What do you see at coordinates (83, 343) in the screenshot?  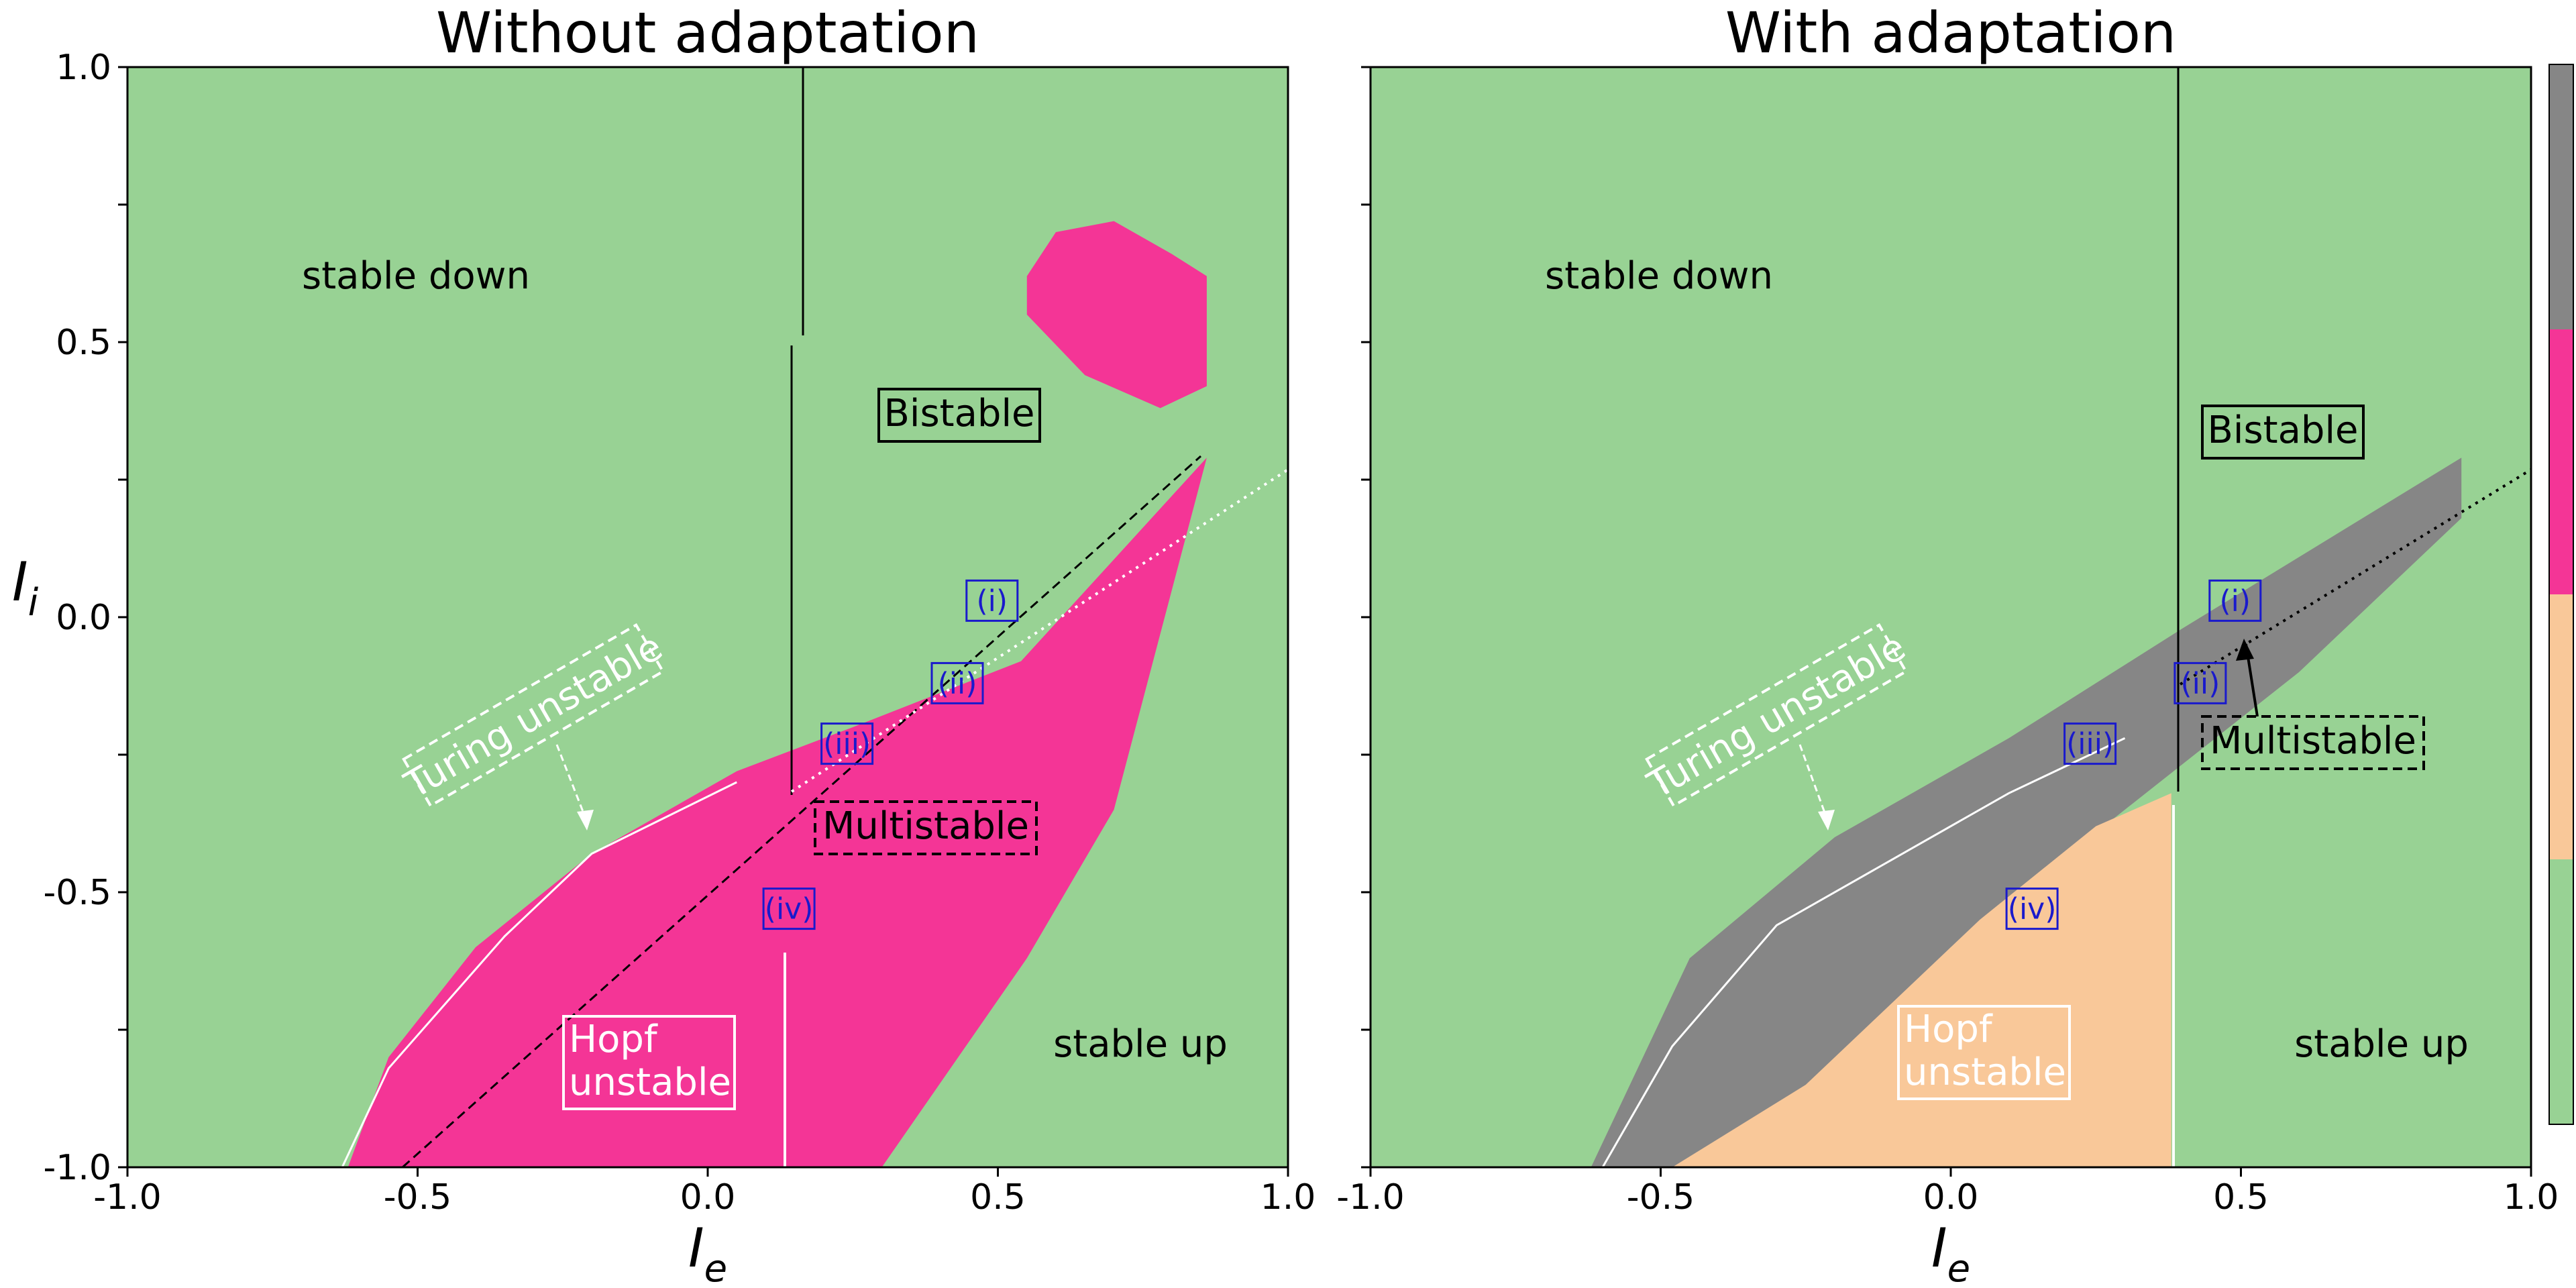 I see `y-tick-label: 0.5` at bounding box center [83, 343].